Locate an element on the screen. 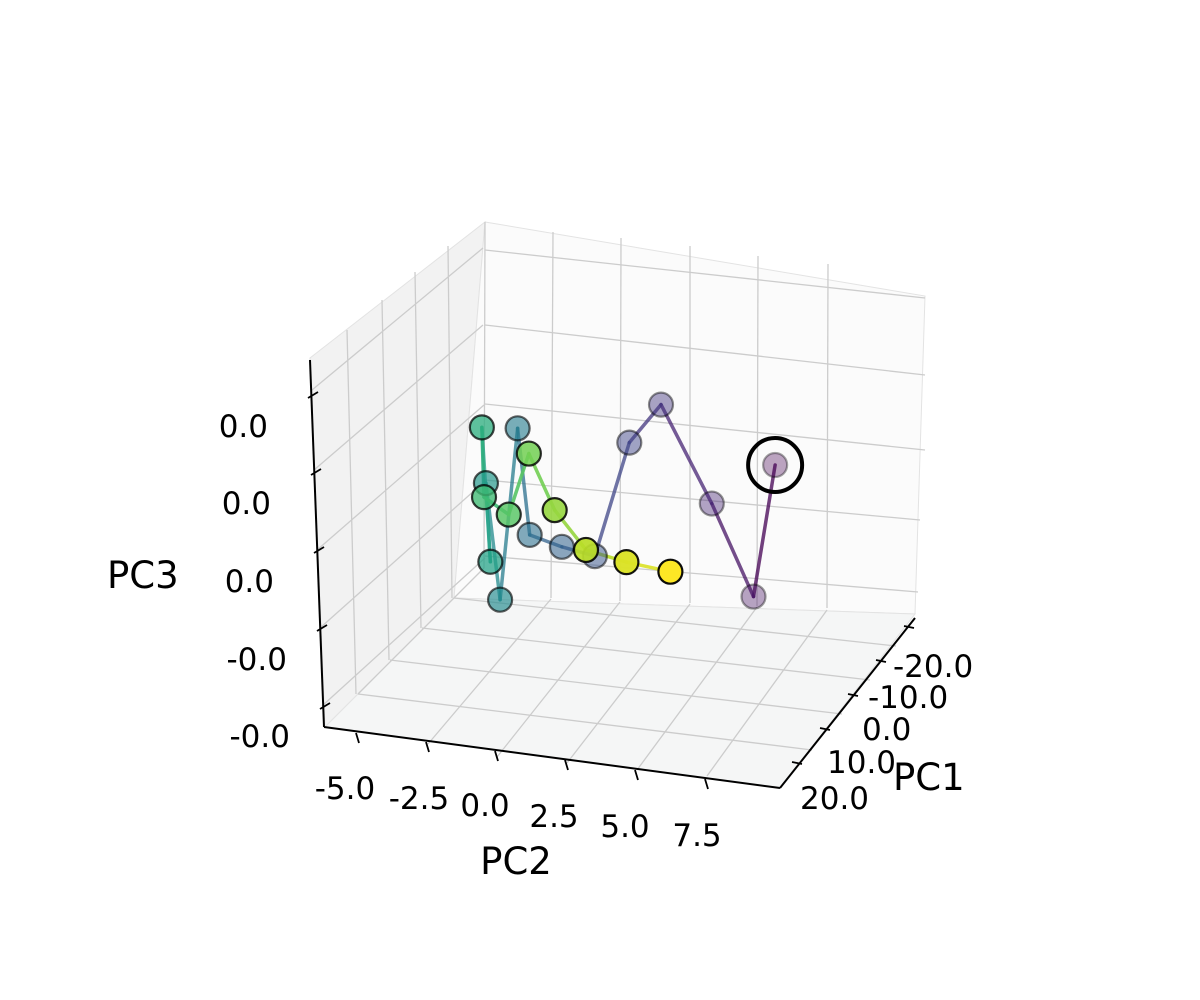  pc2-tick-label: 7.5 is located at coordinates (696, 836).